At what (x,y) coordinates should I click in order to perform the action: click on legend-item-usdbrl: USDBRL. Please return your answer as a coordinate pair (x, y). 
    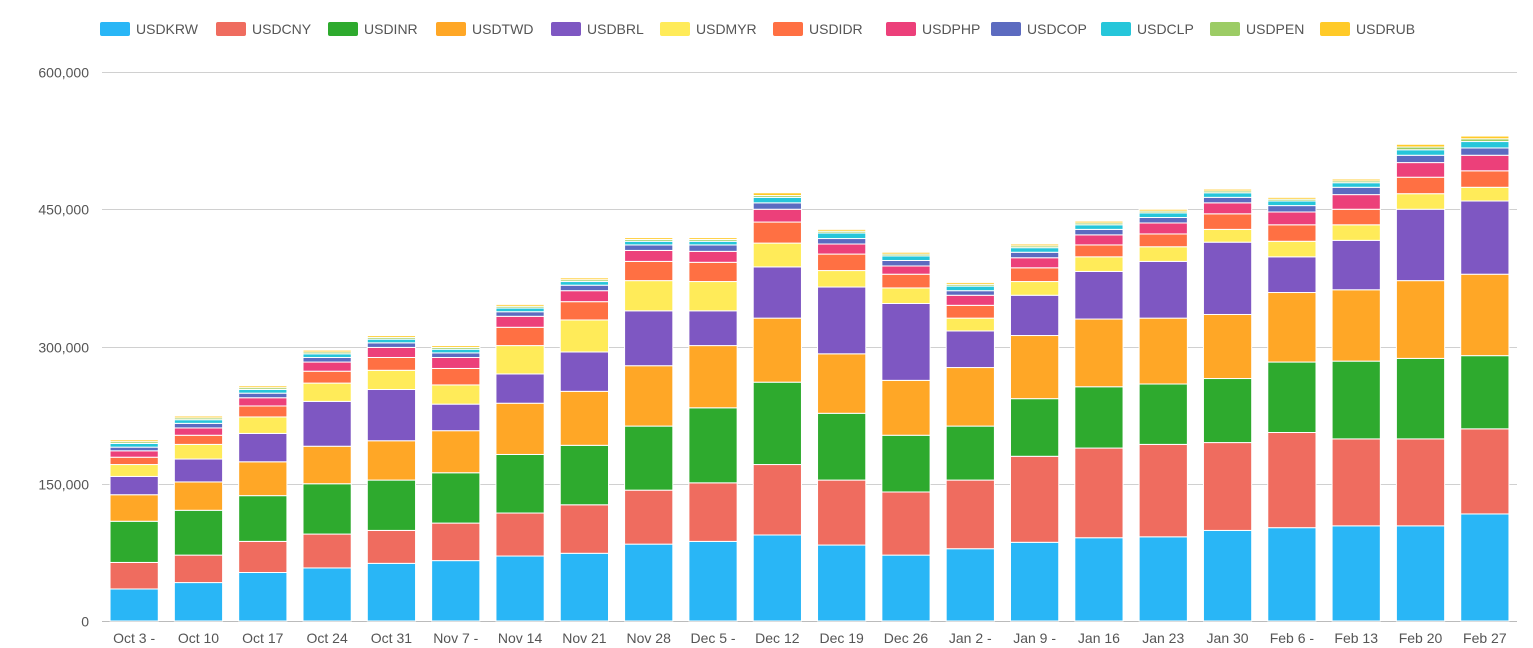
    Looking at the image, I should click on (597, 29).